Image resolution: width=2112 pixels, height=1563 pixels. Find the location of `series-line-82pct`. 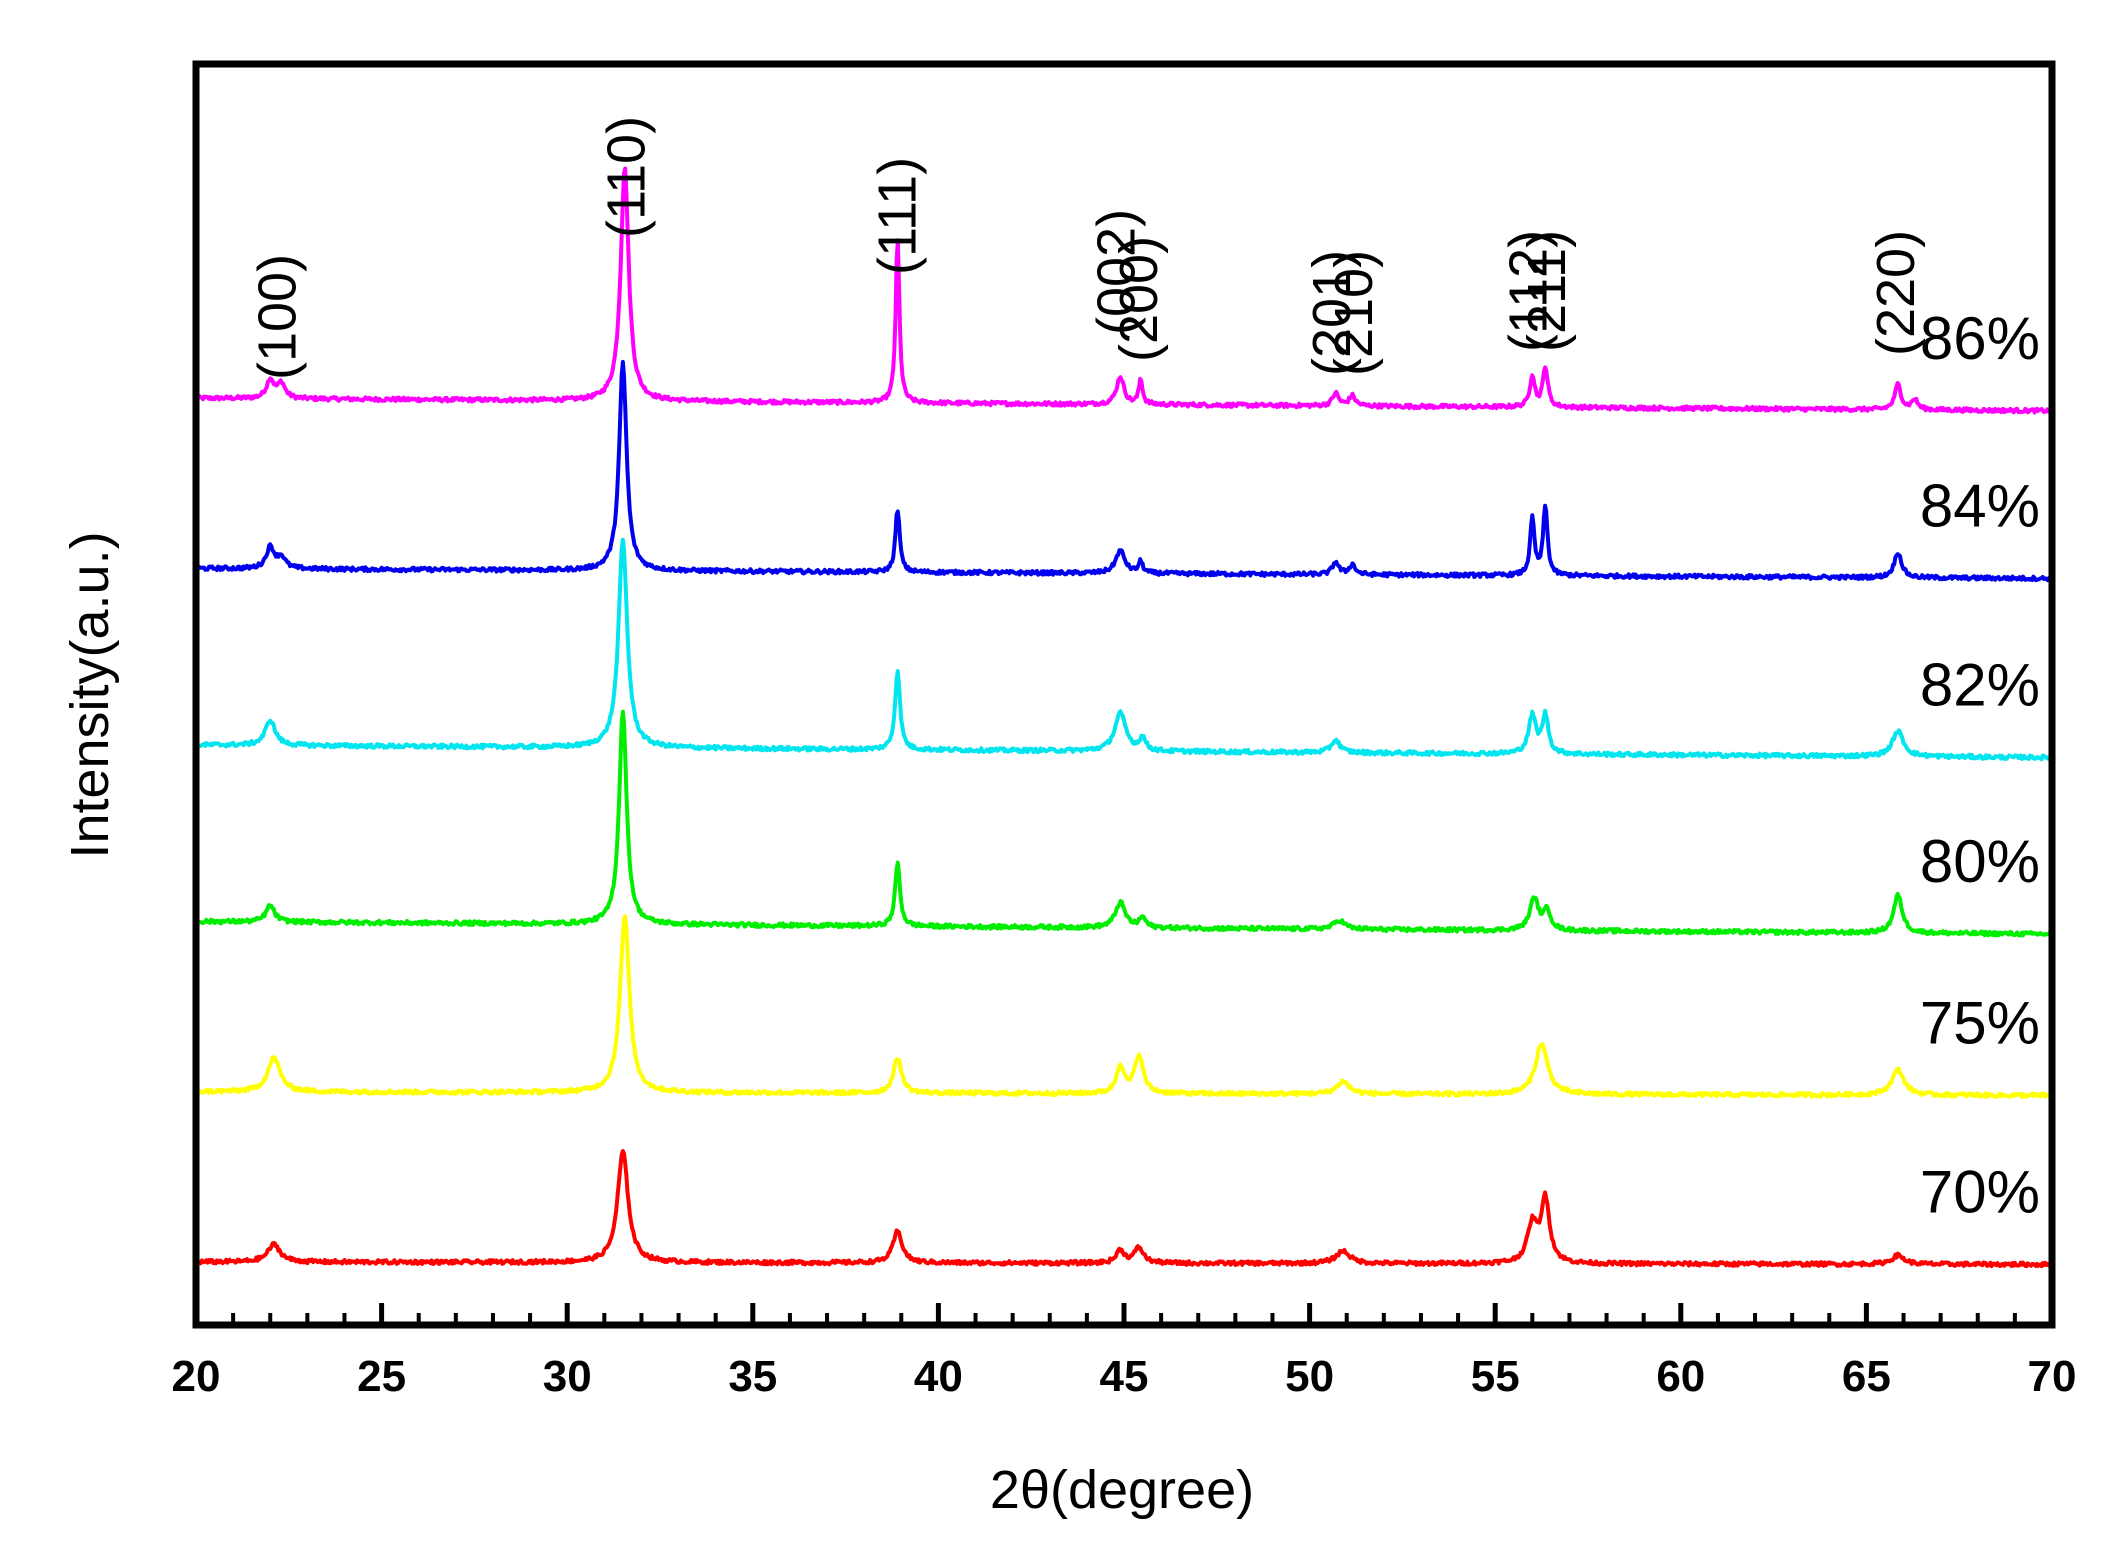

series-line-82pct is located at coordinates (1124, 649).